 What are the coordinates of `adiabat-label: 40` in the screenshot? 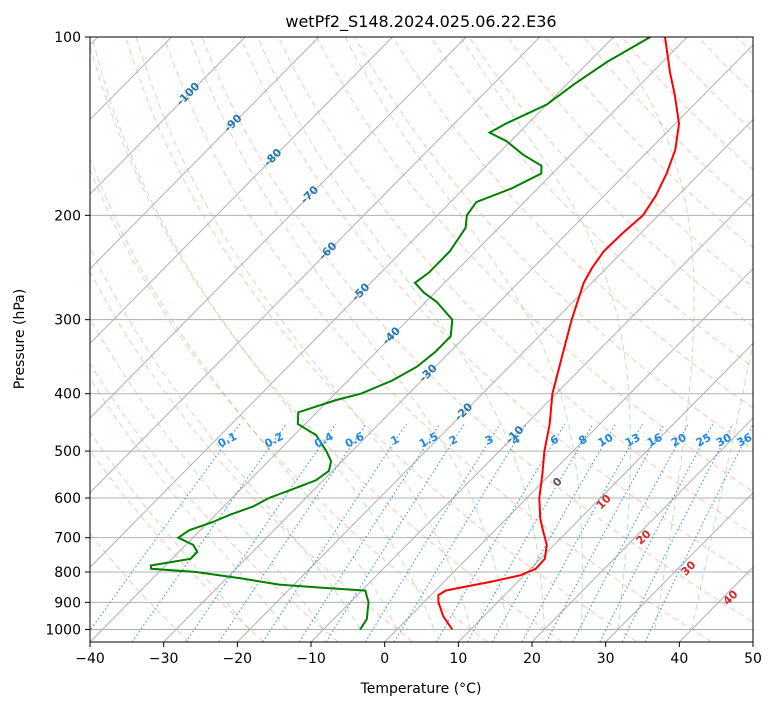 It's located at (731, 597).